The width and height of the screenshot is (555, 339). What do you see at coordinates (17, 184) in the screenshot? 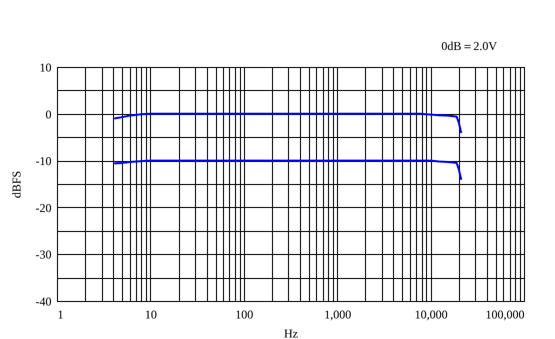
I see `y-axis-title: dBFS` at bounding box center [17, 184].